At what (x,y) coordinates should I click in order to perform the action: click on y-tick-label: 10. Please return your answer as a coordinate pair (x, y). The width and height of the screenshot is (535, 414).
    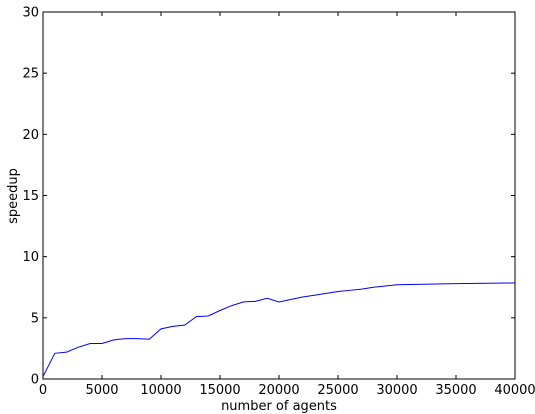
    Looking at the image, I should click on (30, 257).